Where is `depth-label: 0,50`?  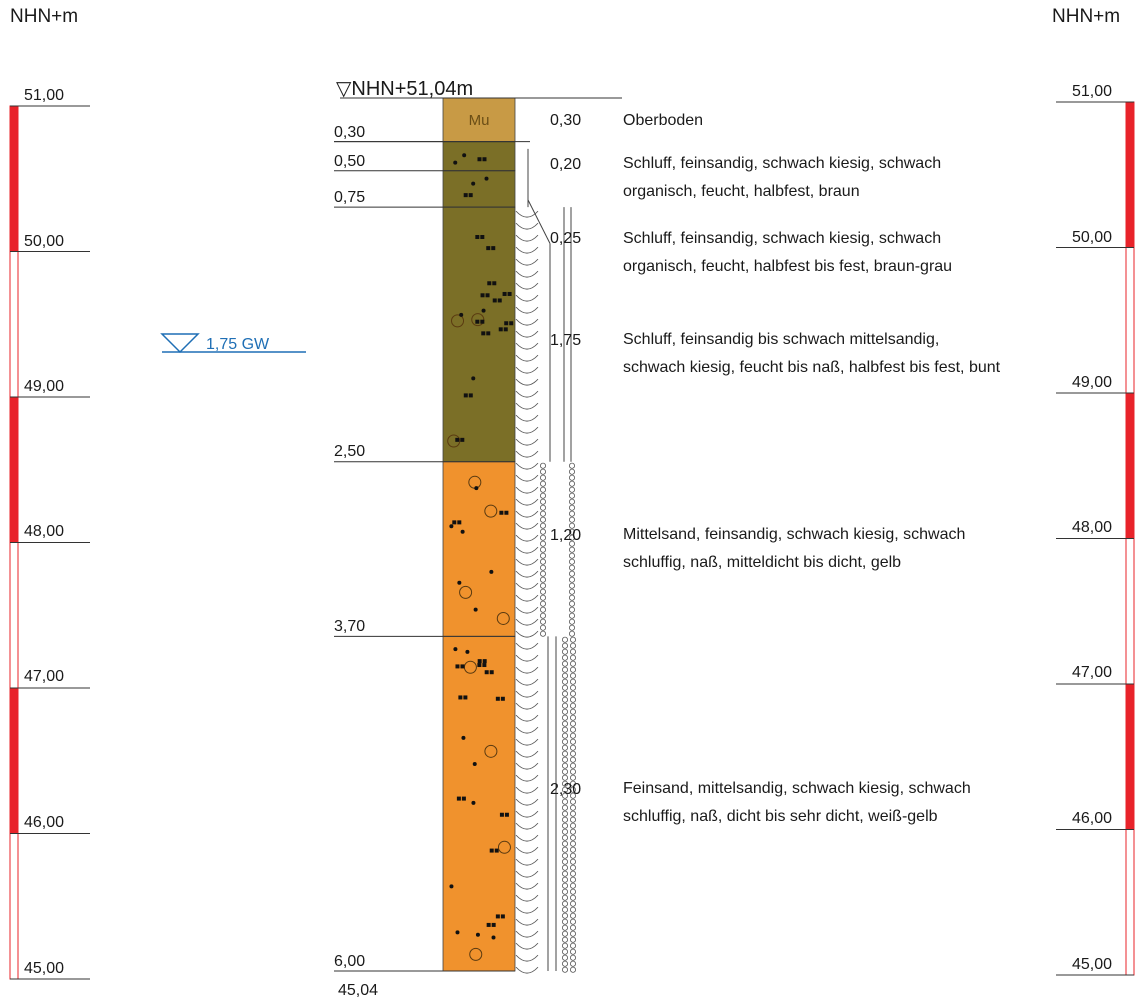
depth-label: 0,50 is located at coordinates (350, 161).